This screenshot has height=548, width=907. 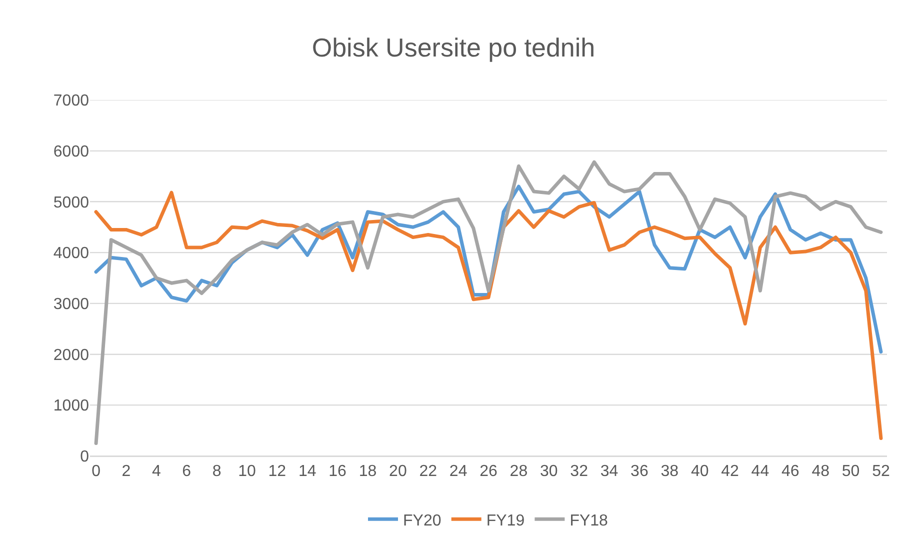 What do you see at coordinates (71, 355) in the screenshot?
I see `y-tick-label: 2000` at bounding box center [71, 355].